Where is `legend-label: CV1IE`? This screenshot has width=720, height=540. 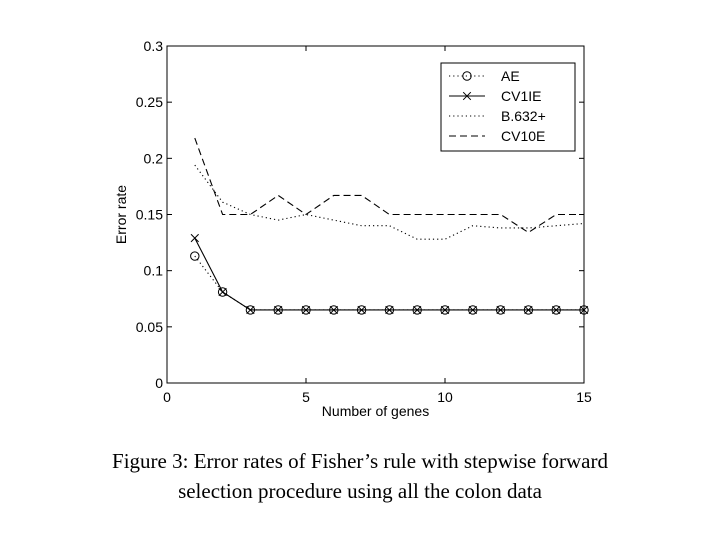
legend-label: CV1IE is located at coordinates (521, 96).